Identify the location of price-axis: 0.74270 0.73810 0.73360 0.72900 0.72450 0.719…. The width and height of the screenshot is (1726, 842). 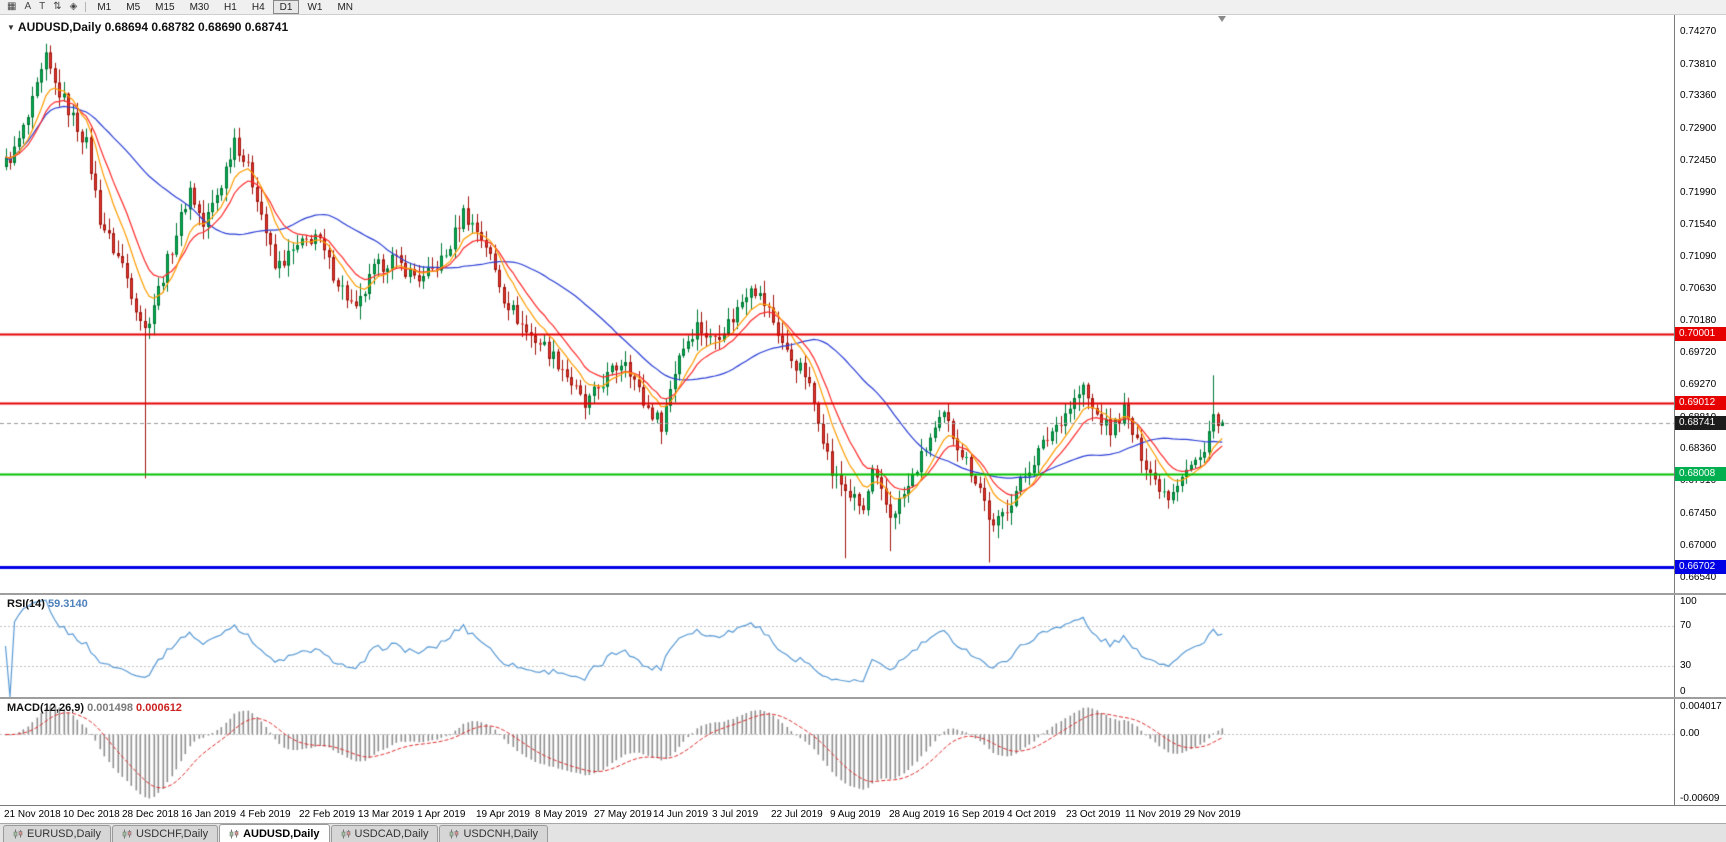
(1700, 410).